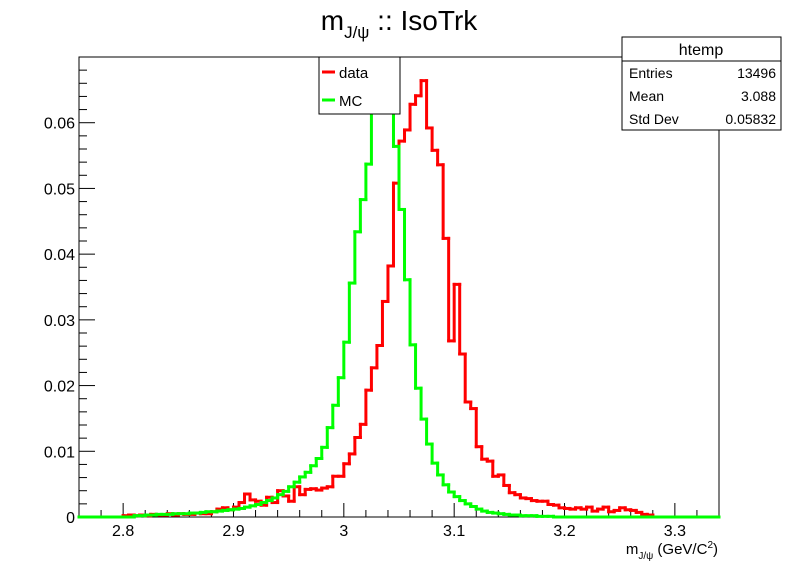 The image size is (798, 574). I want to click on x-tick-label: 3, so click(343, 531).